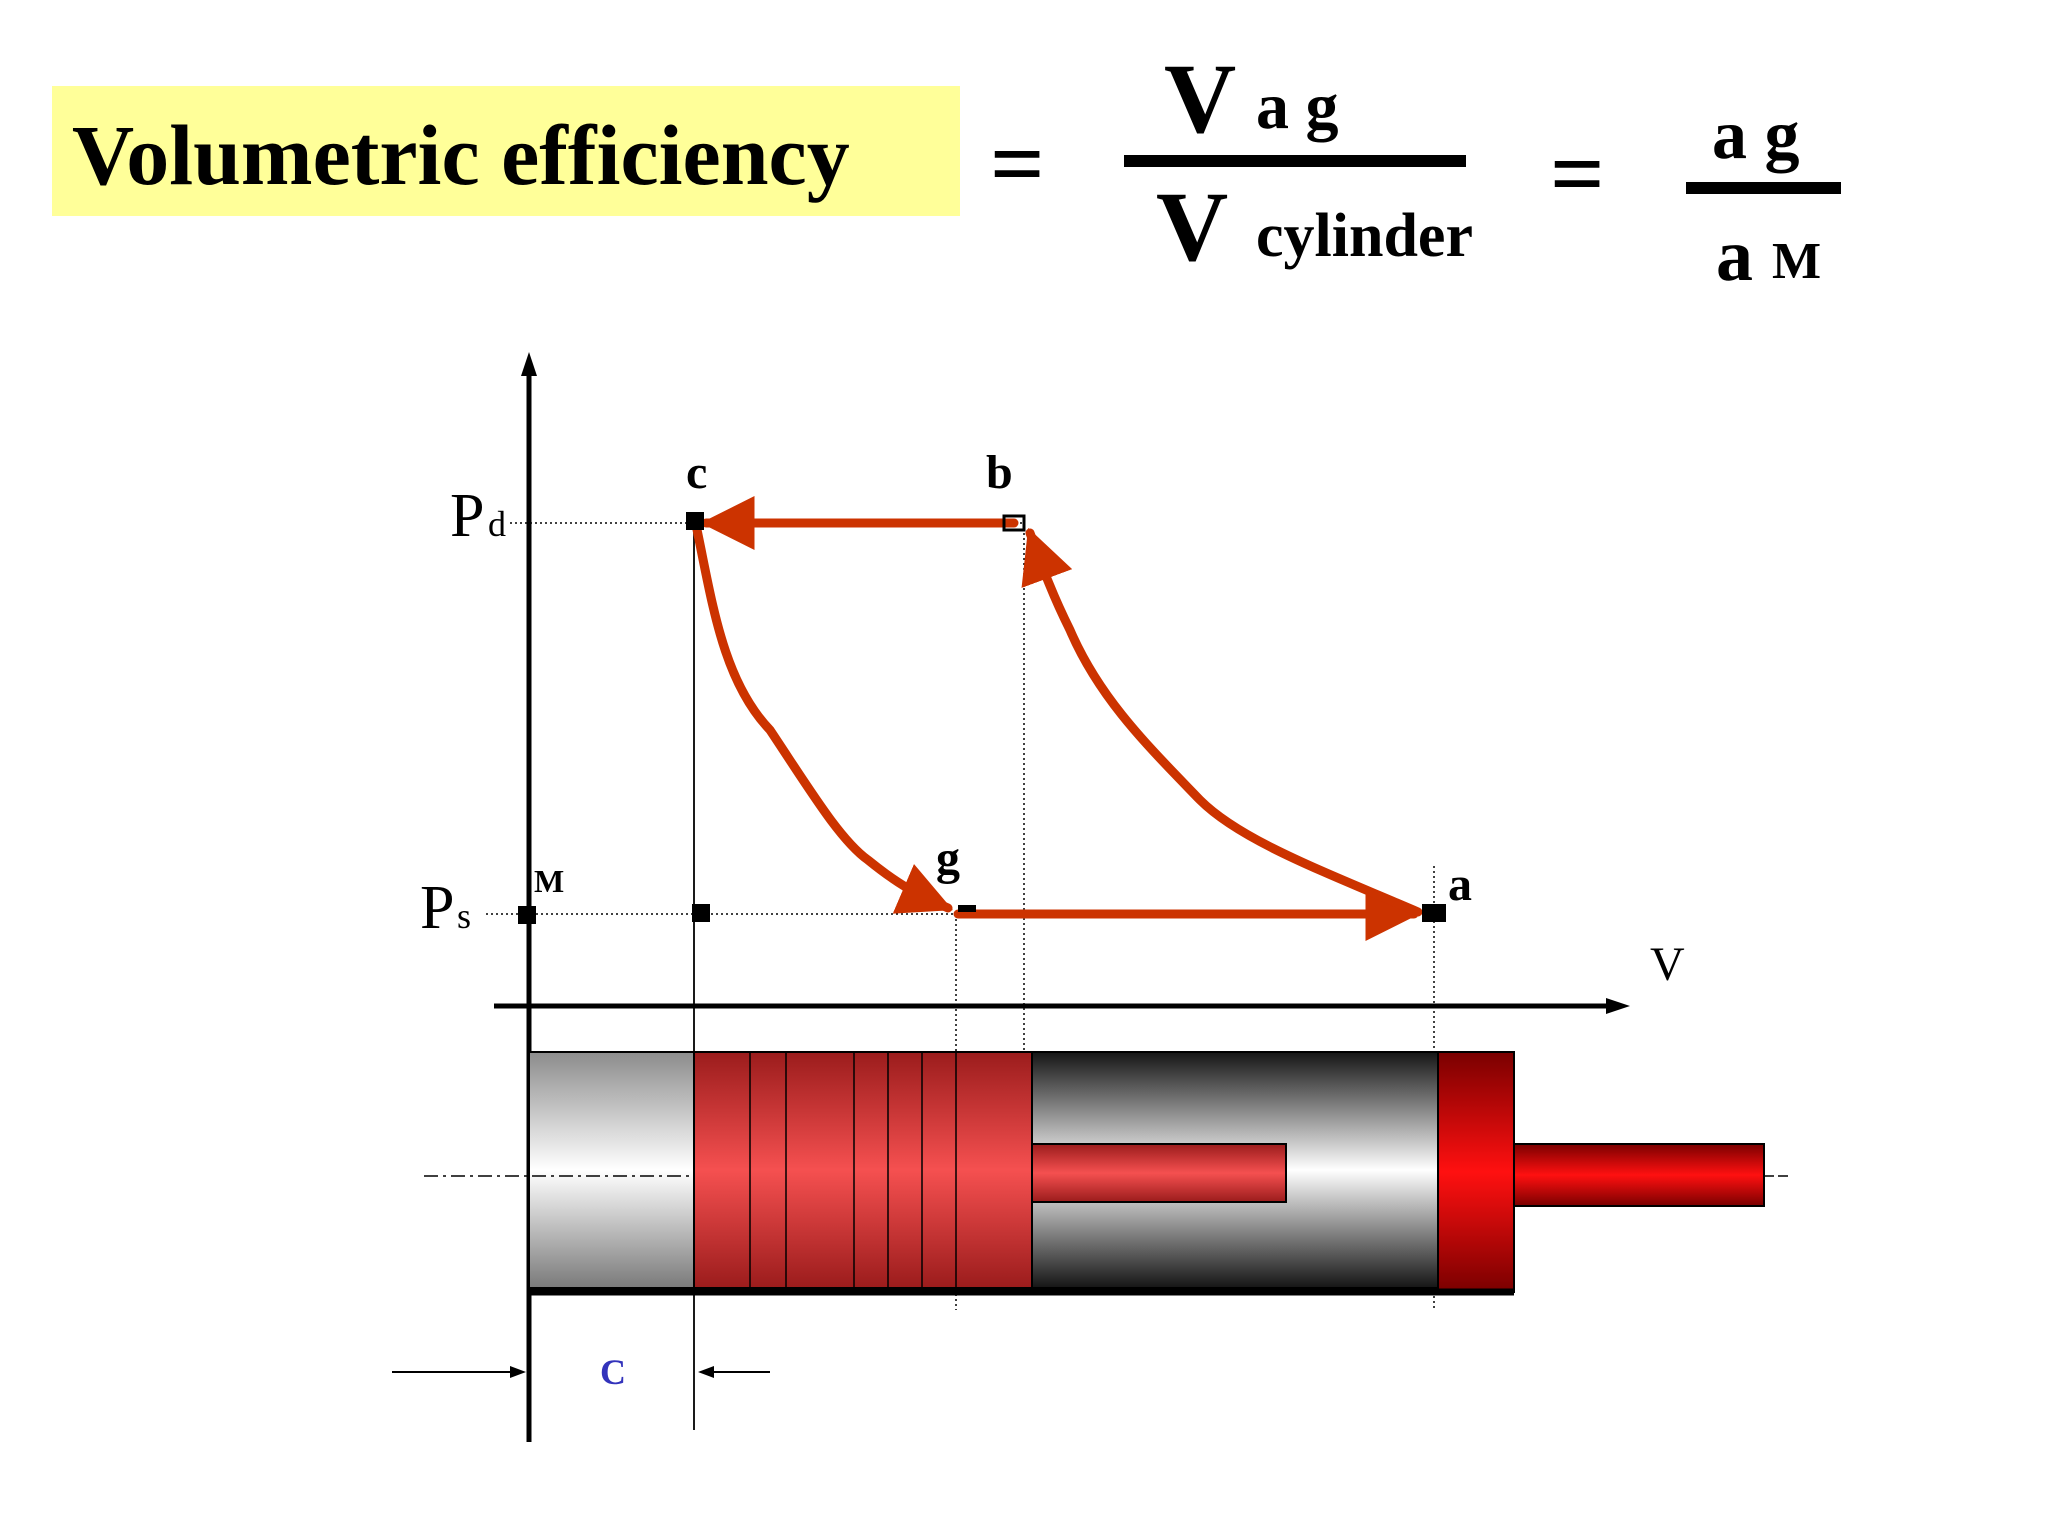  I want to click on point-c-label: c, so click(696, 472).